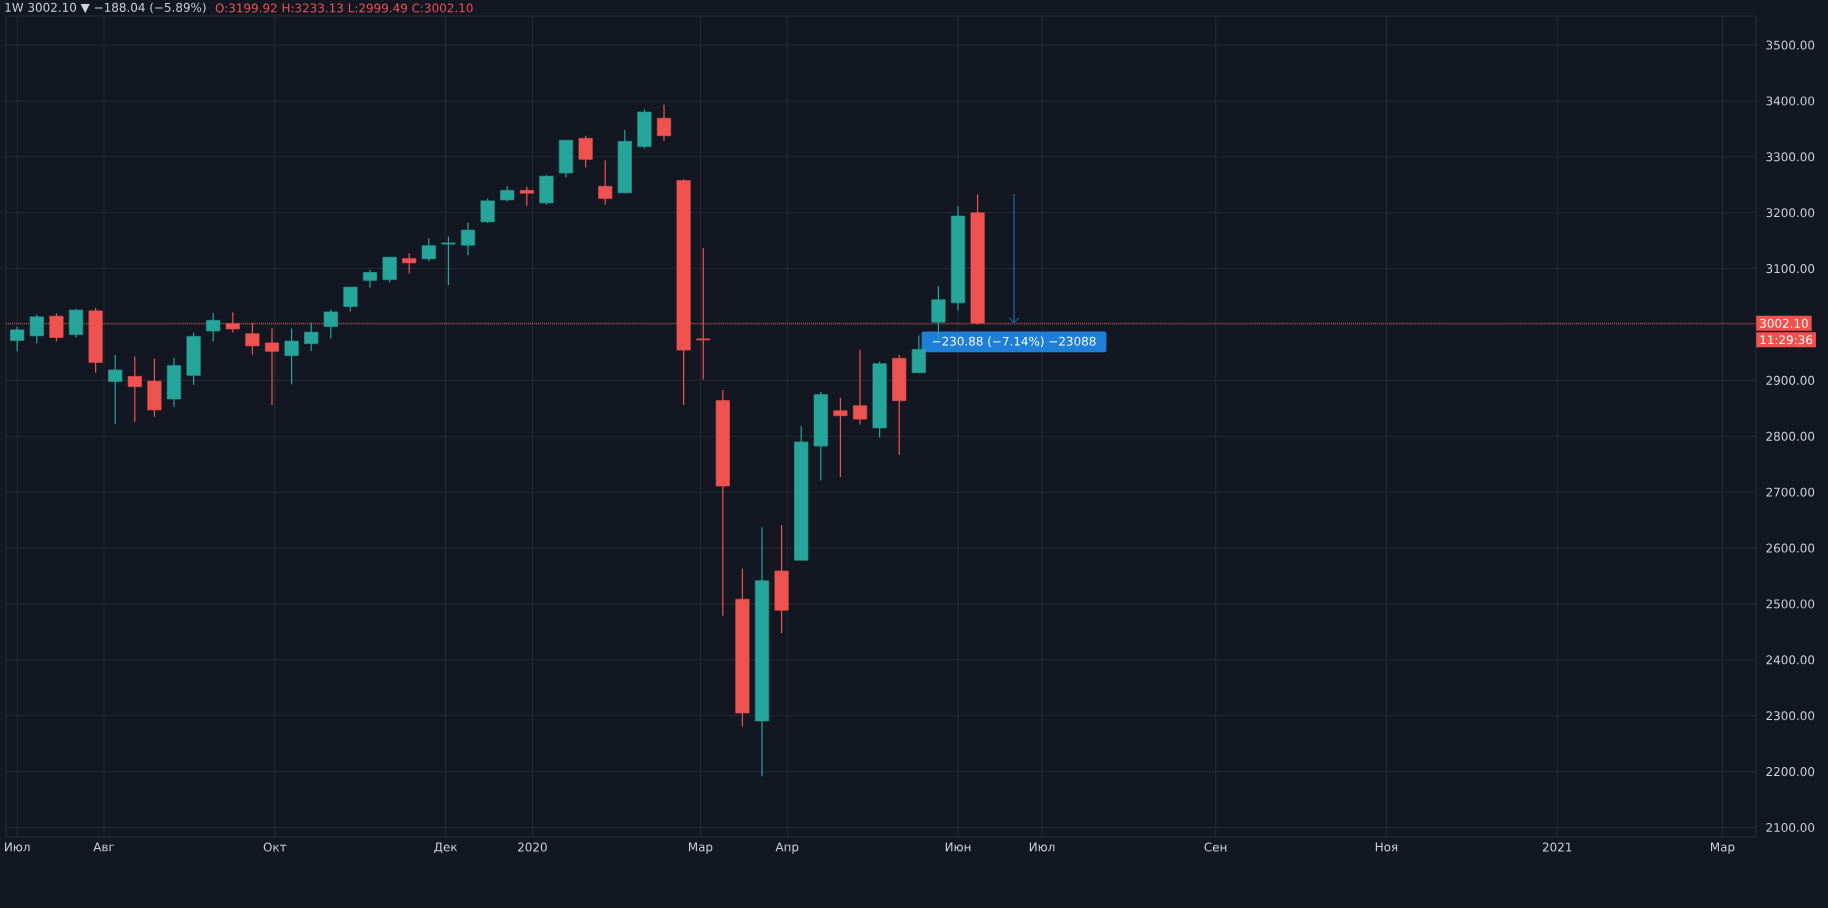 The width and height of the screenshot is (1828, 908). Describe the element at coordinates (1790, 269) in the screenshot. I see `y-tick-label: 3100.00` at that location.